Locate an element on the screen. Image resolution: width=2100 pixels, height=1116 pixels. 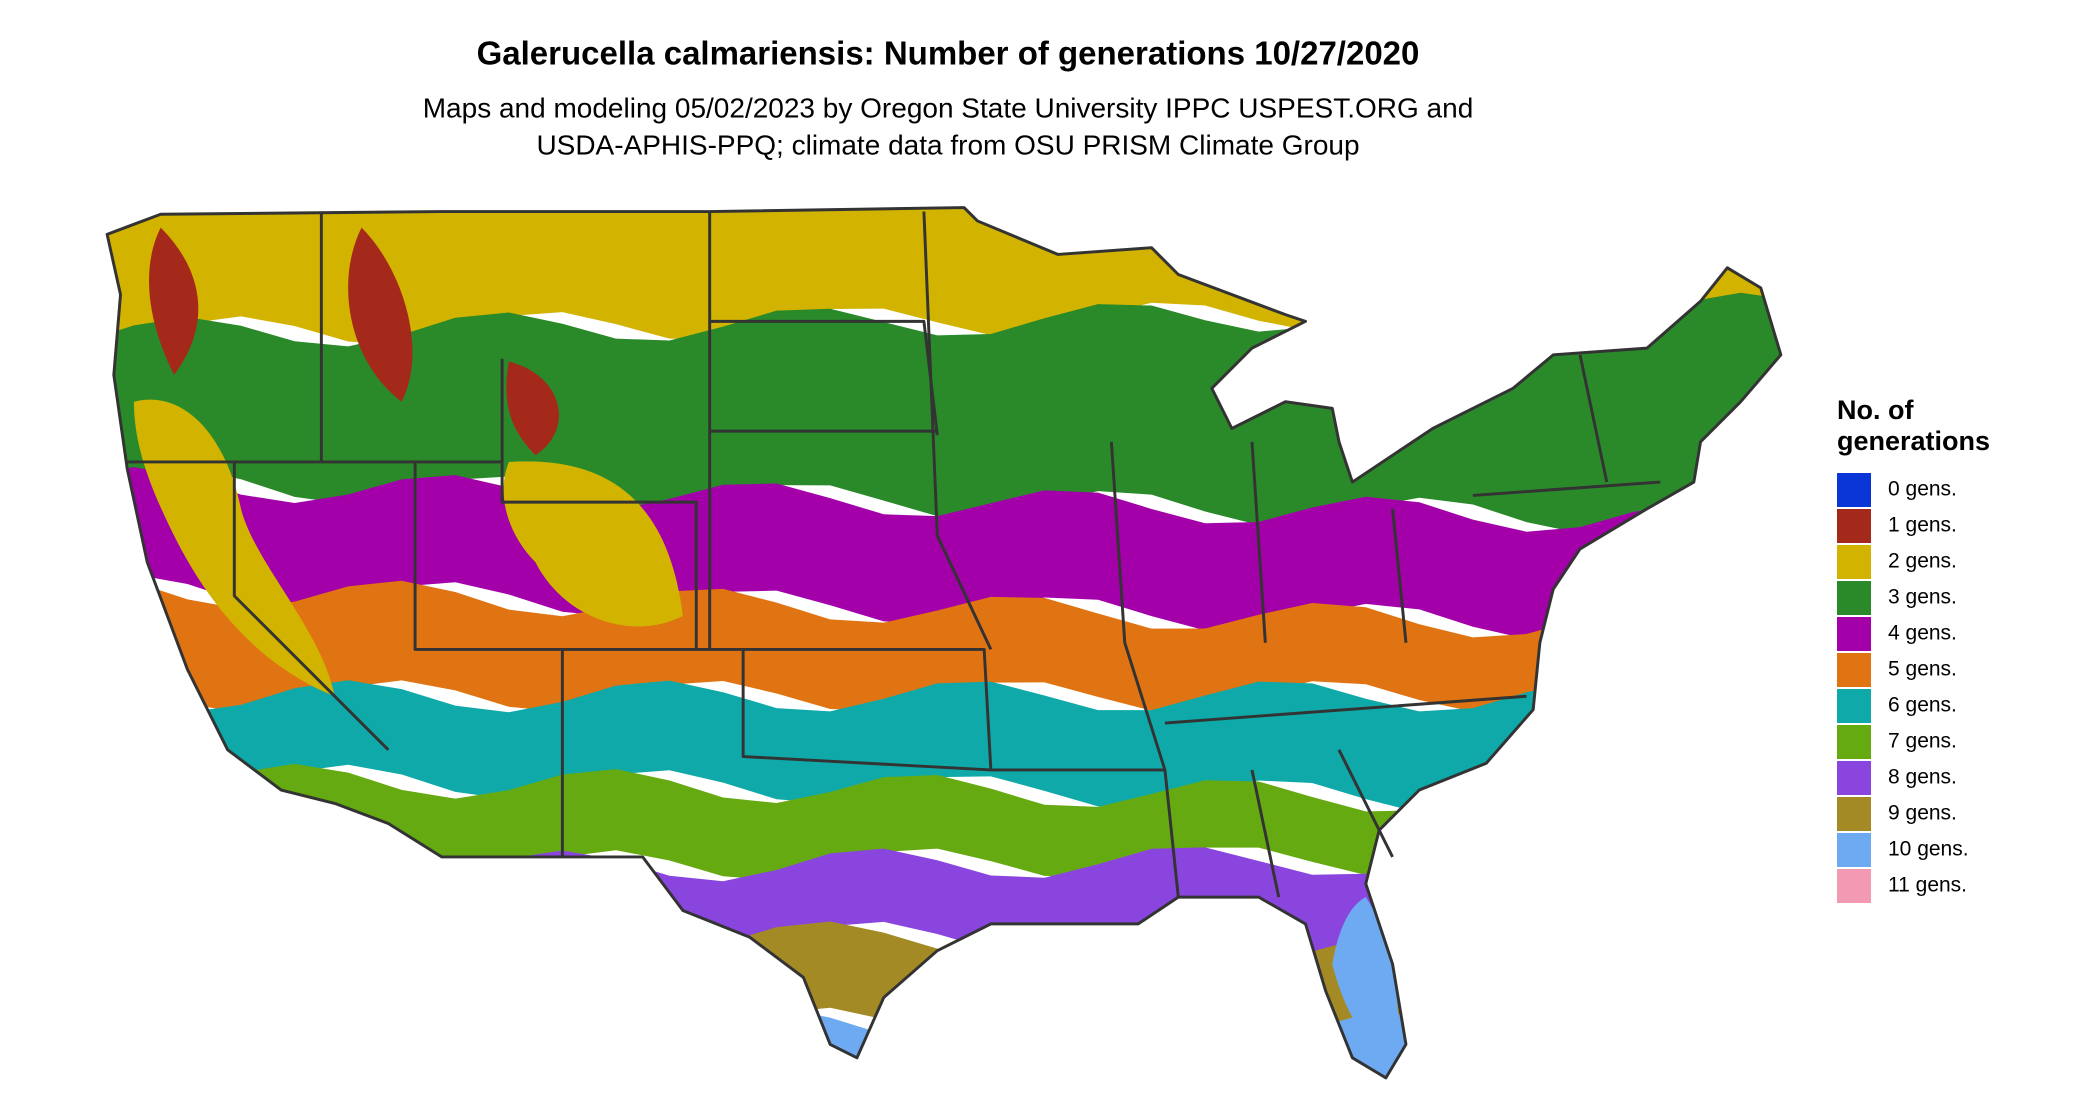
legend-label: 9 gens. is located at coordinates (1922, 813).